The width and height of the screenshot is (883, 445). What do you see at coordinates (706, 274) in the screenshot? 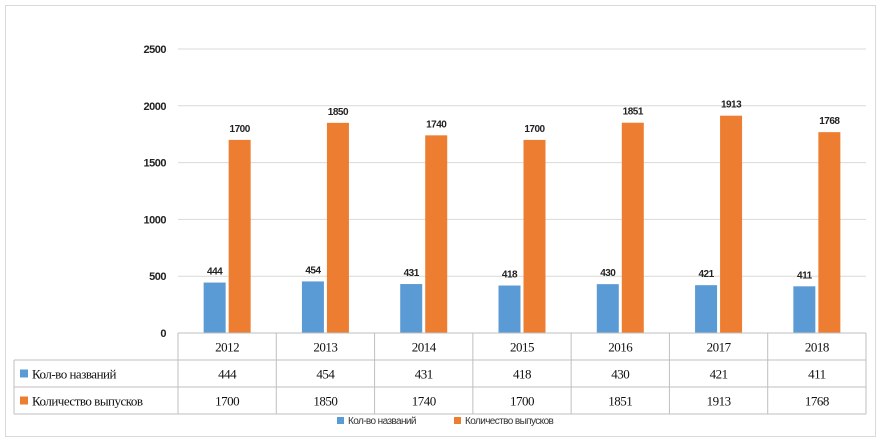
I see `data-label: 421` at bounding box center [706, 274].